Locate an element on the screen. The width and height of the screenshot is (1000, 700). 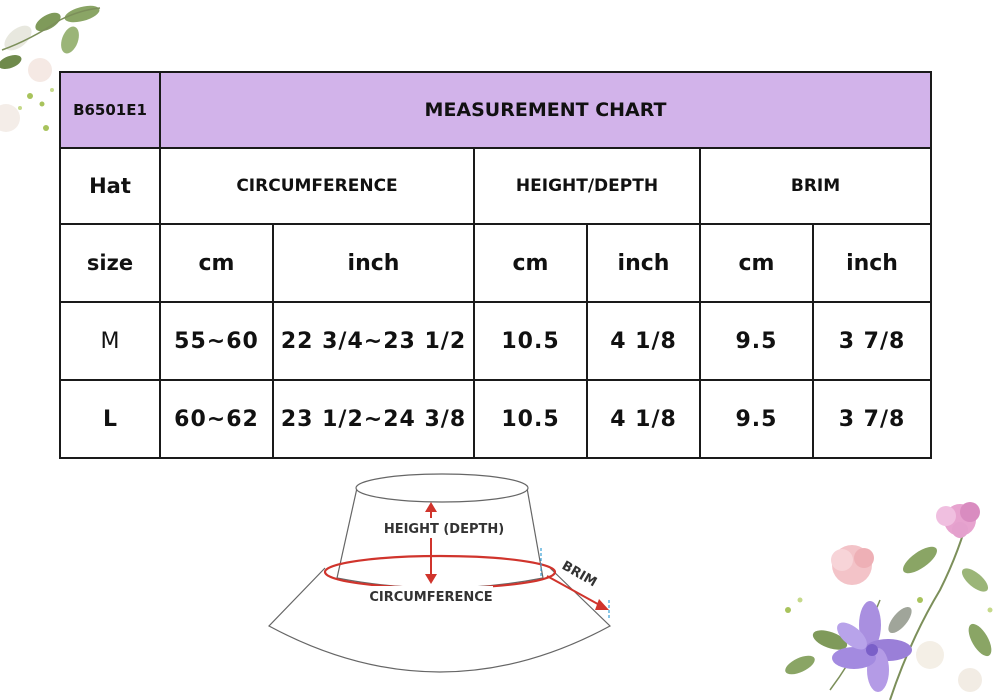
unit-cm-circumference: cm is located at coordinates (216, 263).